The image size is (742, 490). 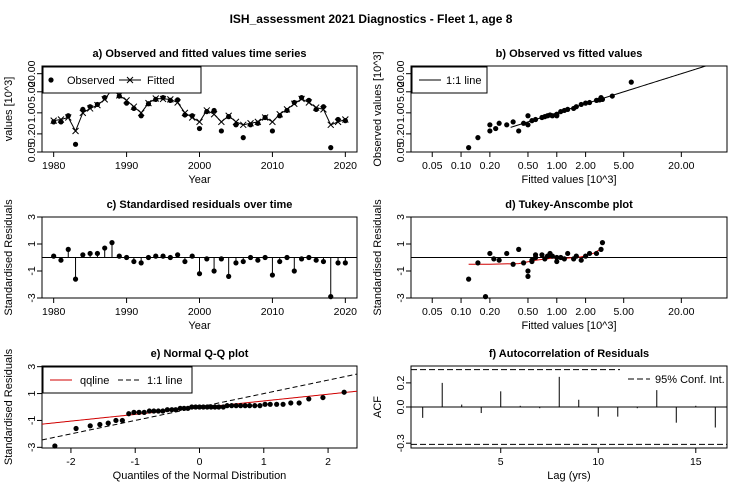 What do you see at coordinates (32, 91) in the screenshot?
I see `y-tick-label: 5.00` at bounding box center [32, 91].